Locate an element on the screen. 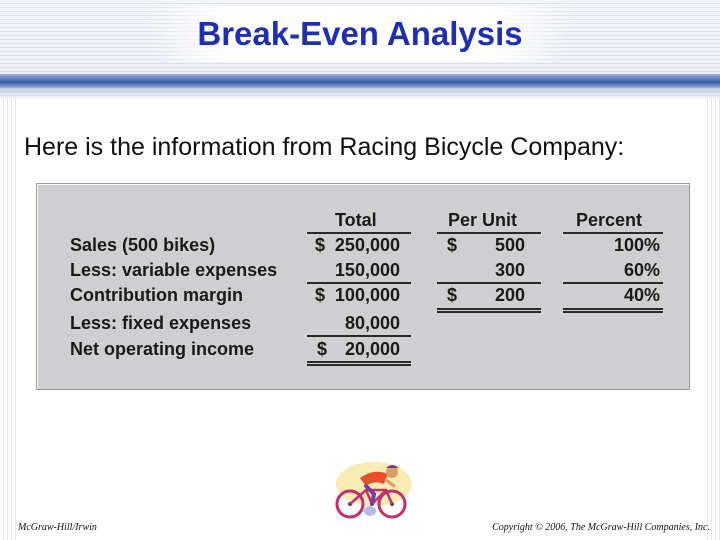 This screenshot has width=720, height=540. header-per-unit: Per Unit is located at coordinates (483, 220).